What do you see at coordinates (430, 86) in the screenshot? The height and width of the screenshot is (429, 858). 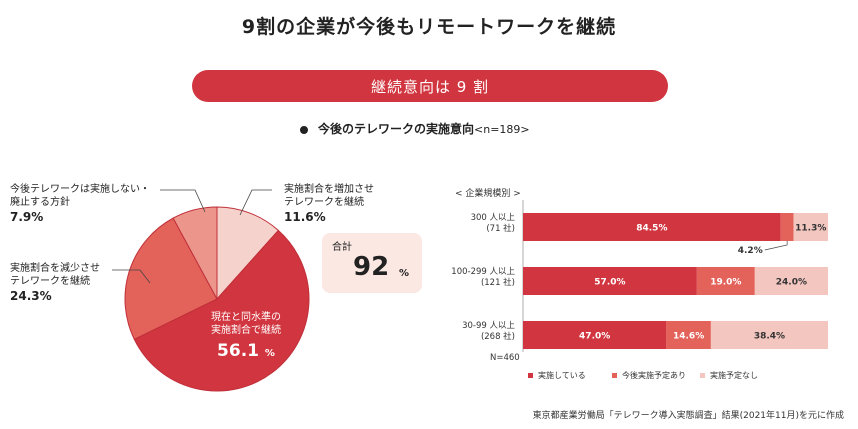 I see `summary-banner: 継続意向は 9 割` at bounding box center [430, 86].